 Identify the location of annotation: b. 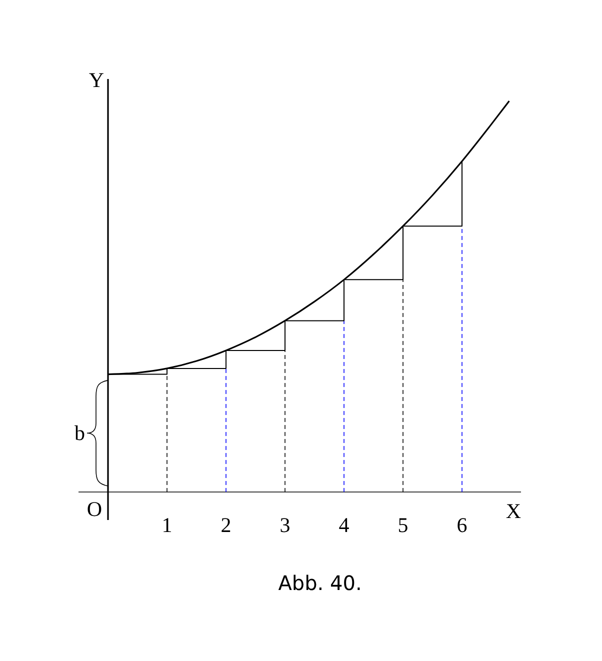
(79, 433).